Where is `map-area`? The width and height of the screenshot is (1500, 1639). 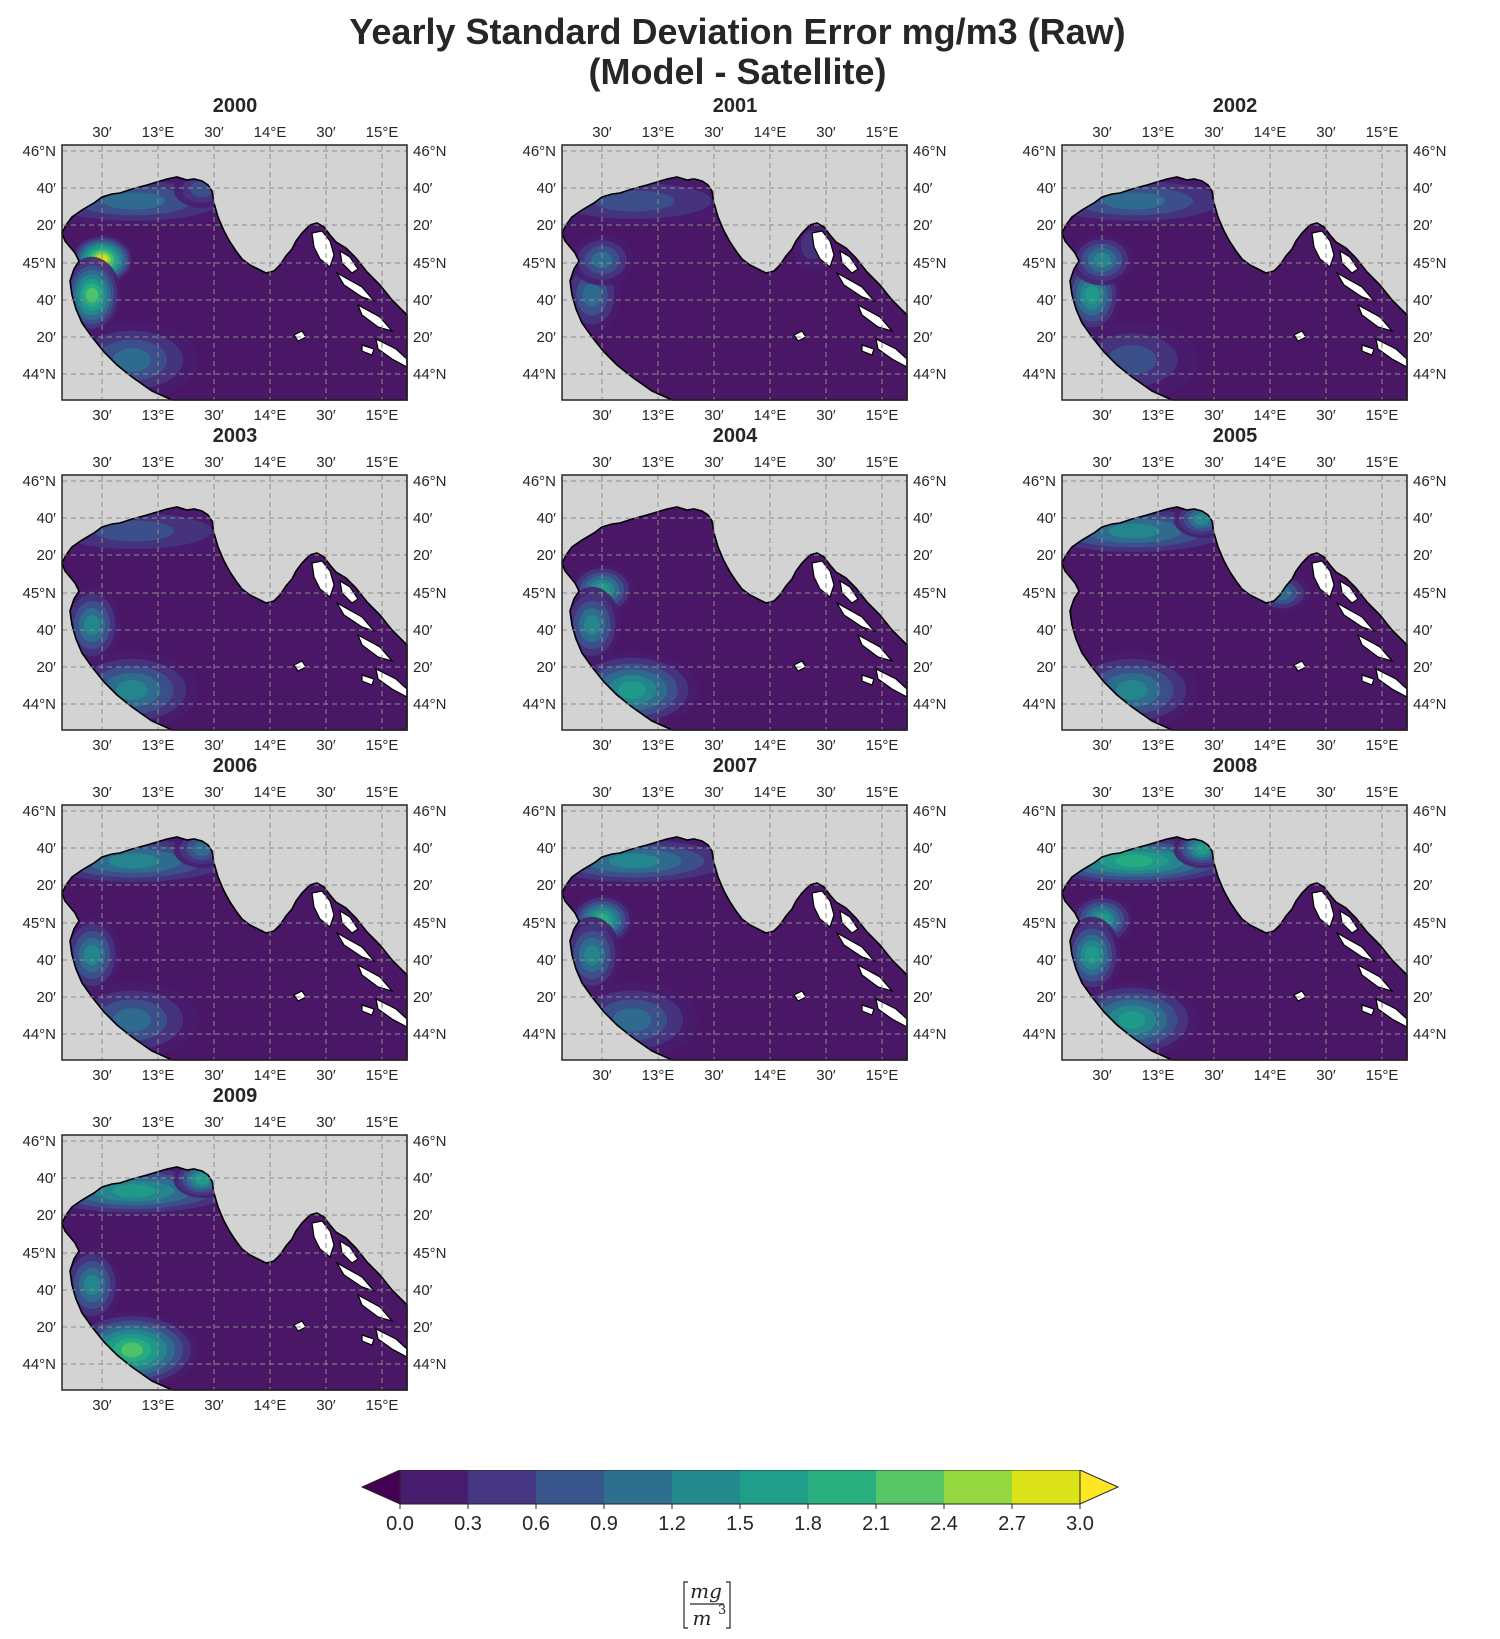 map-area is located at coordinates (234, 272).